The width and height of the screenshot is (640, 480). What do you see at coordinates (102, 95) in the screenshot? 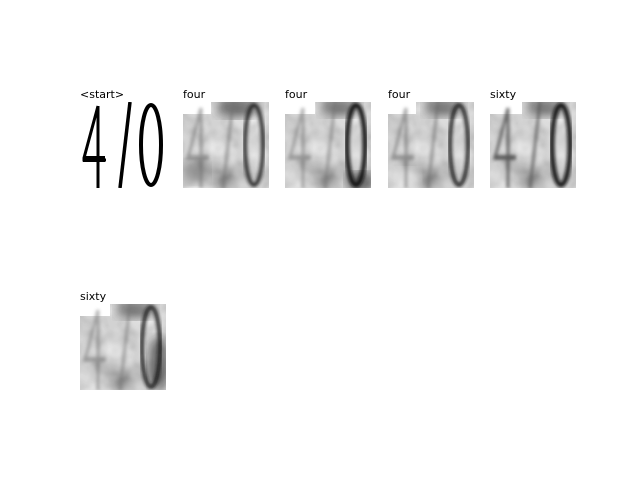
I see `panel-title: <start>` at bounding box center [102, 95].